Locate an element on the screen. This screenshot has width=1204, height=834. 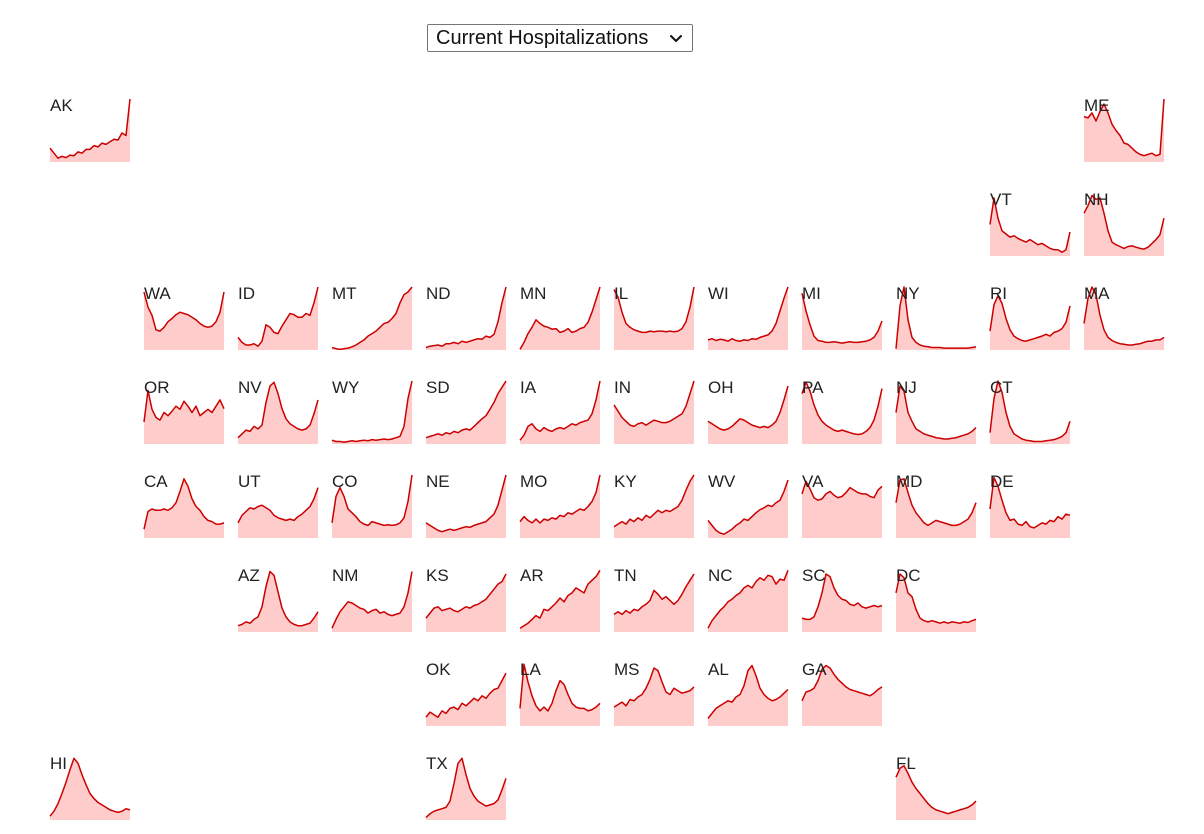
sparkline-area-or is located at coordinates (184, 417).